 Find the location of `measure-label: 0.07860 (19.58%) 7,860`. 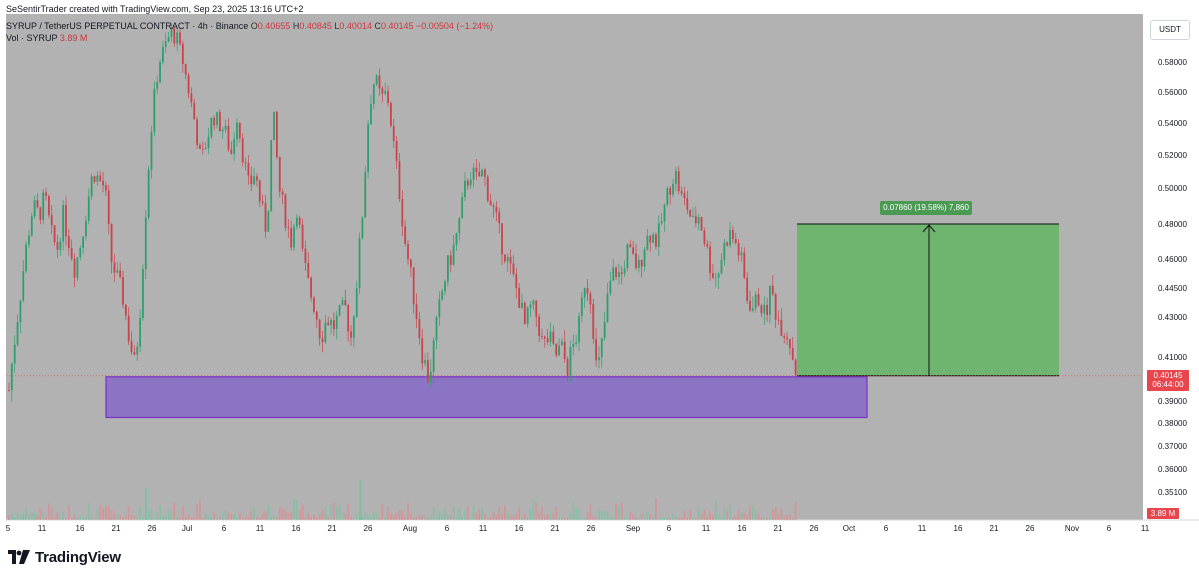

measure-label: 0.07860 (19.58%) 7,860 is located at coordinates (926, 208).